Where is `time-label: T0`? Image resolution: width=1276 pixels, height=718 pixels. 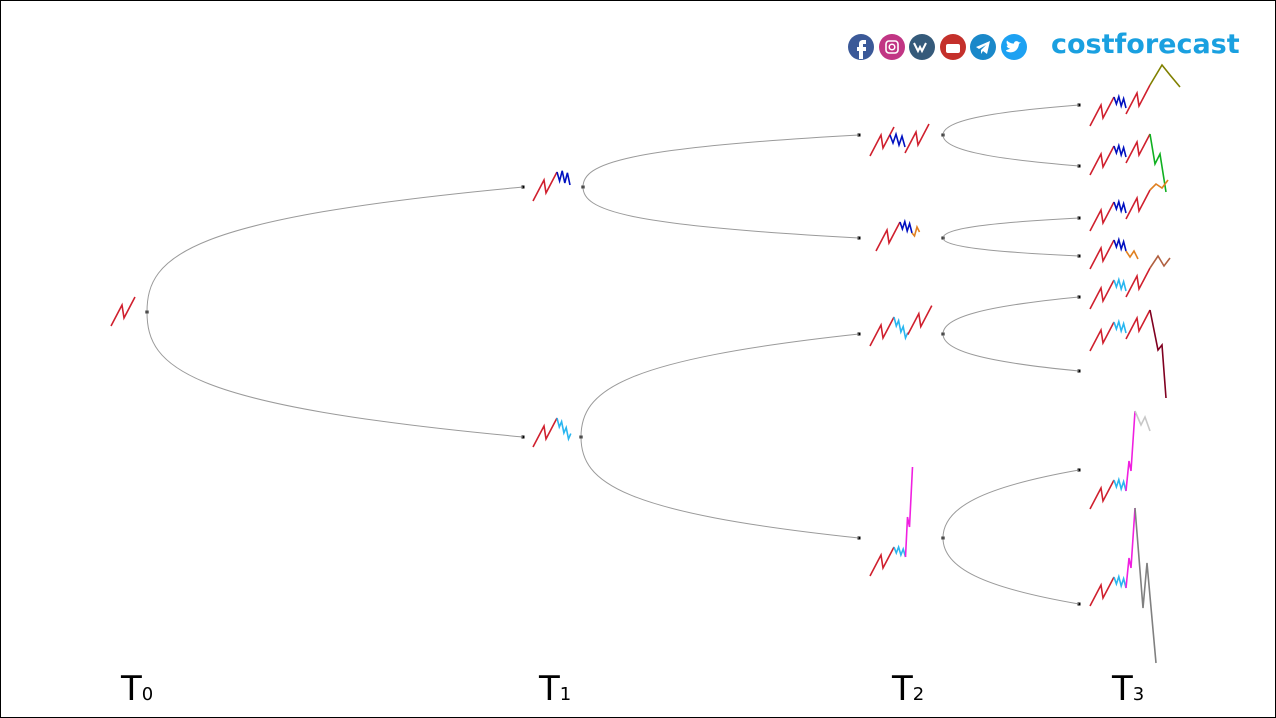
time-label: T0 is located at coordinates (136, 689).